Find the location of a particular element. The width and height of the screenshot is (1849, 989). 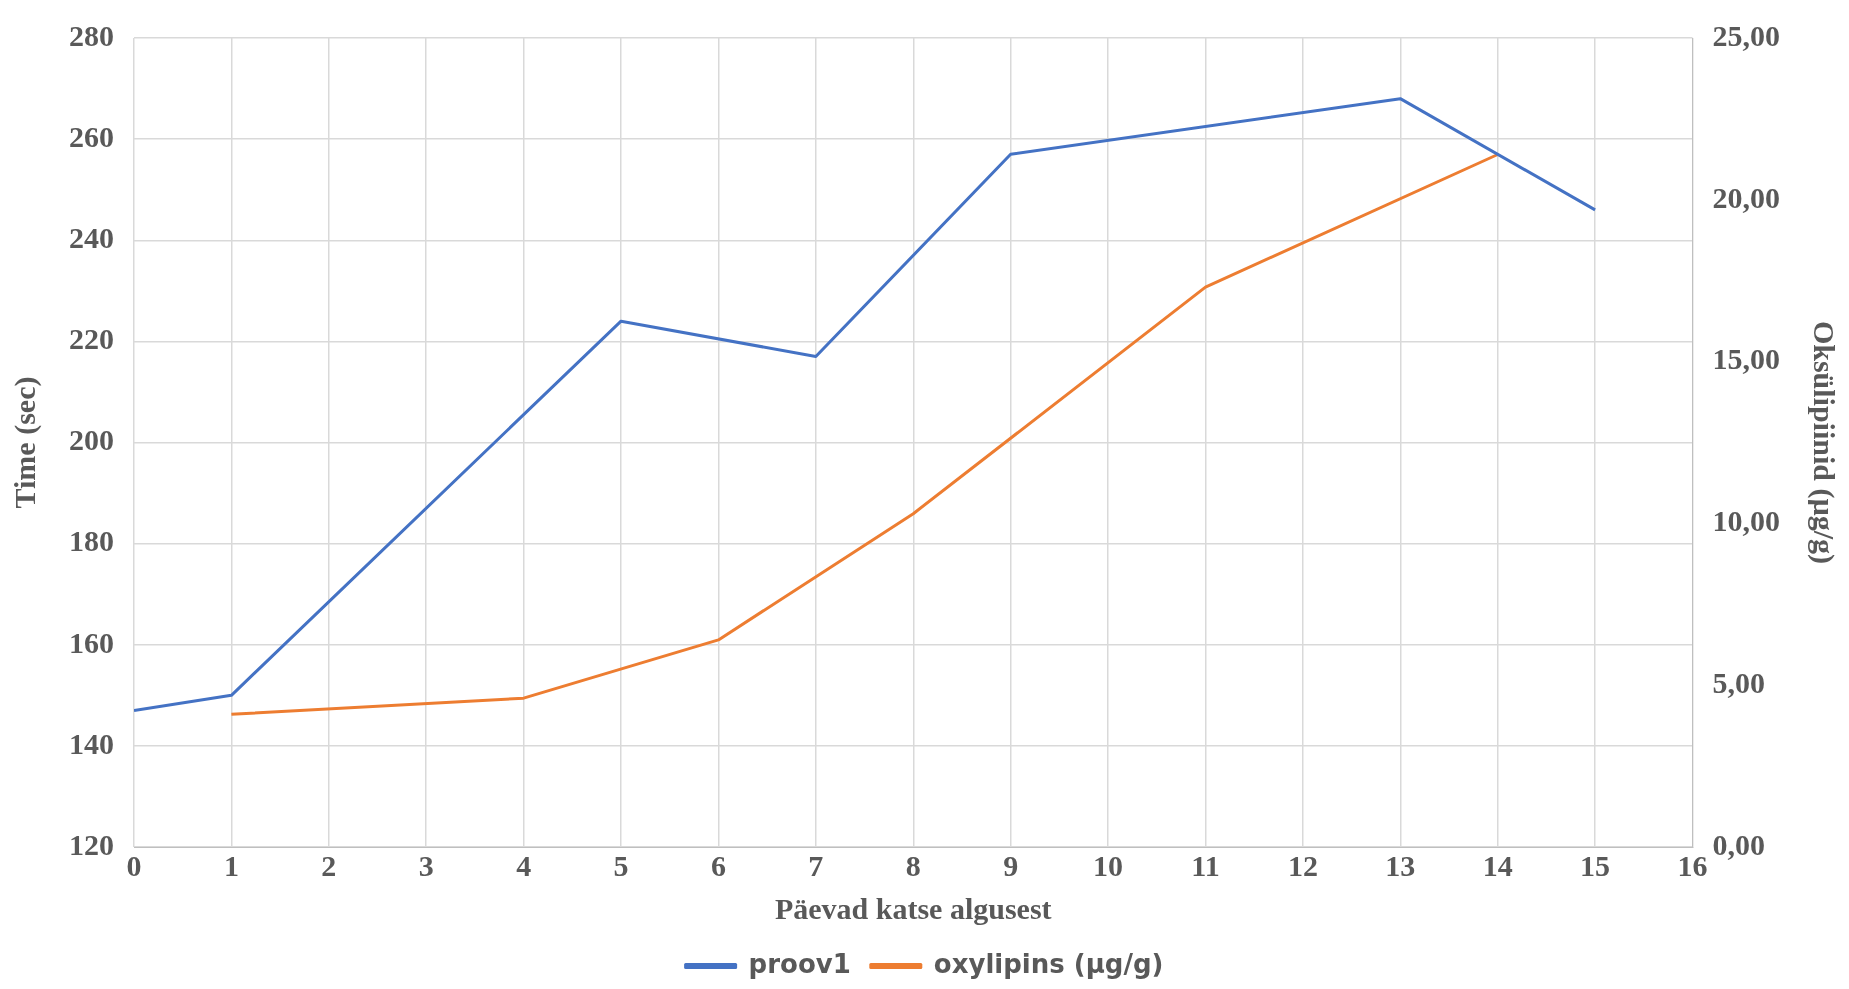

x-tick-label: 6 is located at coordinates (718, 865).